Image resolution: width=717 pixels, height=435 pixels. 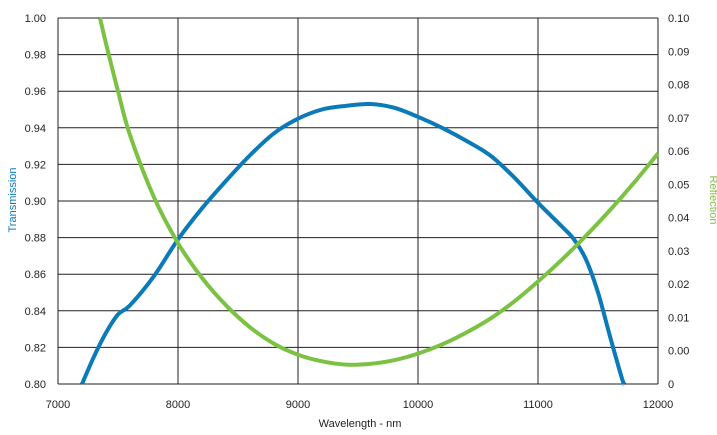 I want to click on x-tick-label: 11000, so click(x=538, y=405).